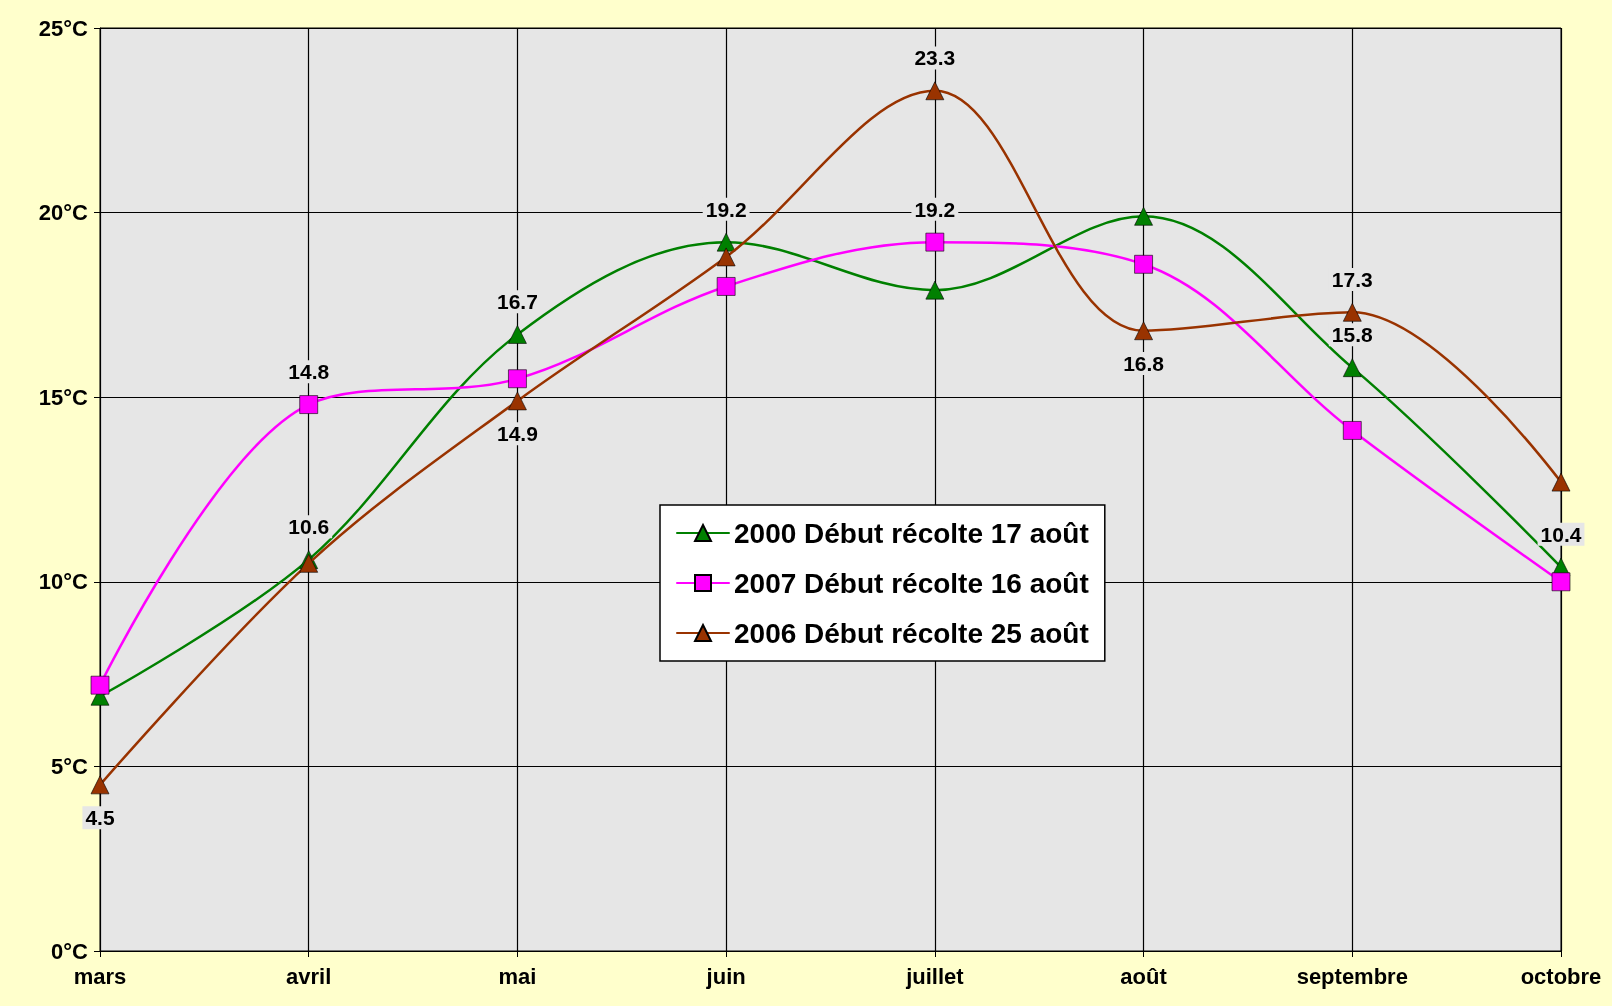 Image resolution: width=1612 pixels, height=1006 pixels. Describe the element at coordinates (935, 58) in the screenshot. I see `data-label: 23.3` at that location.